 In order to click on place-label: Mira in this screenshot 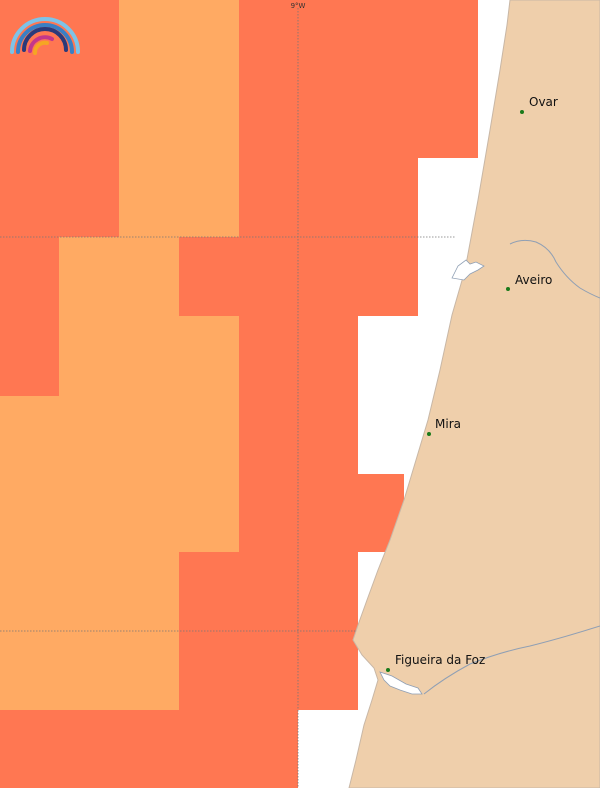, I will do `click(448, 424)`.